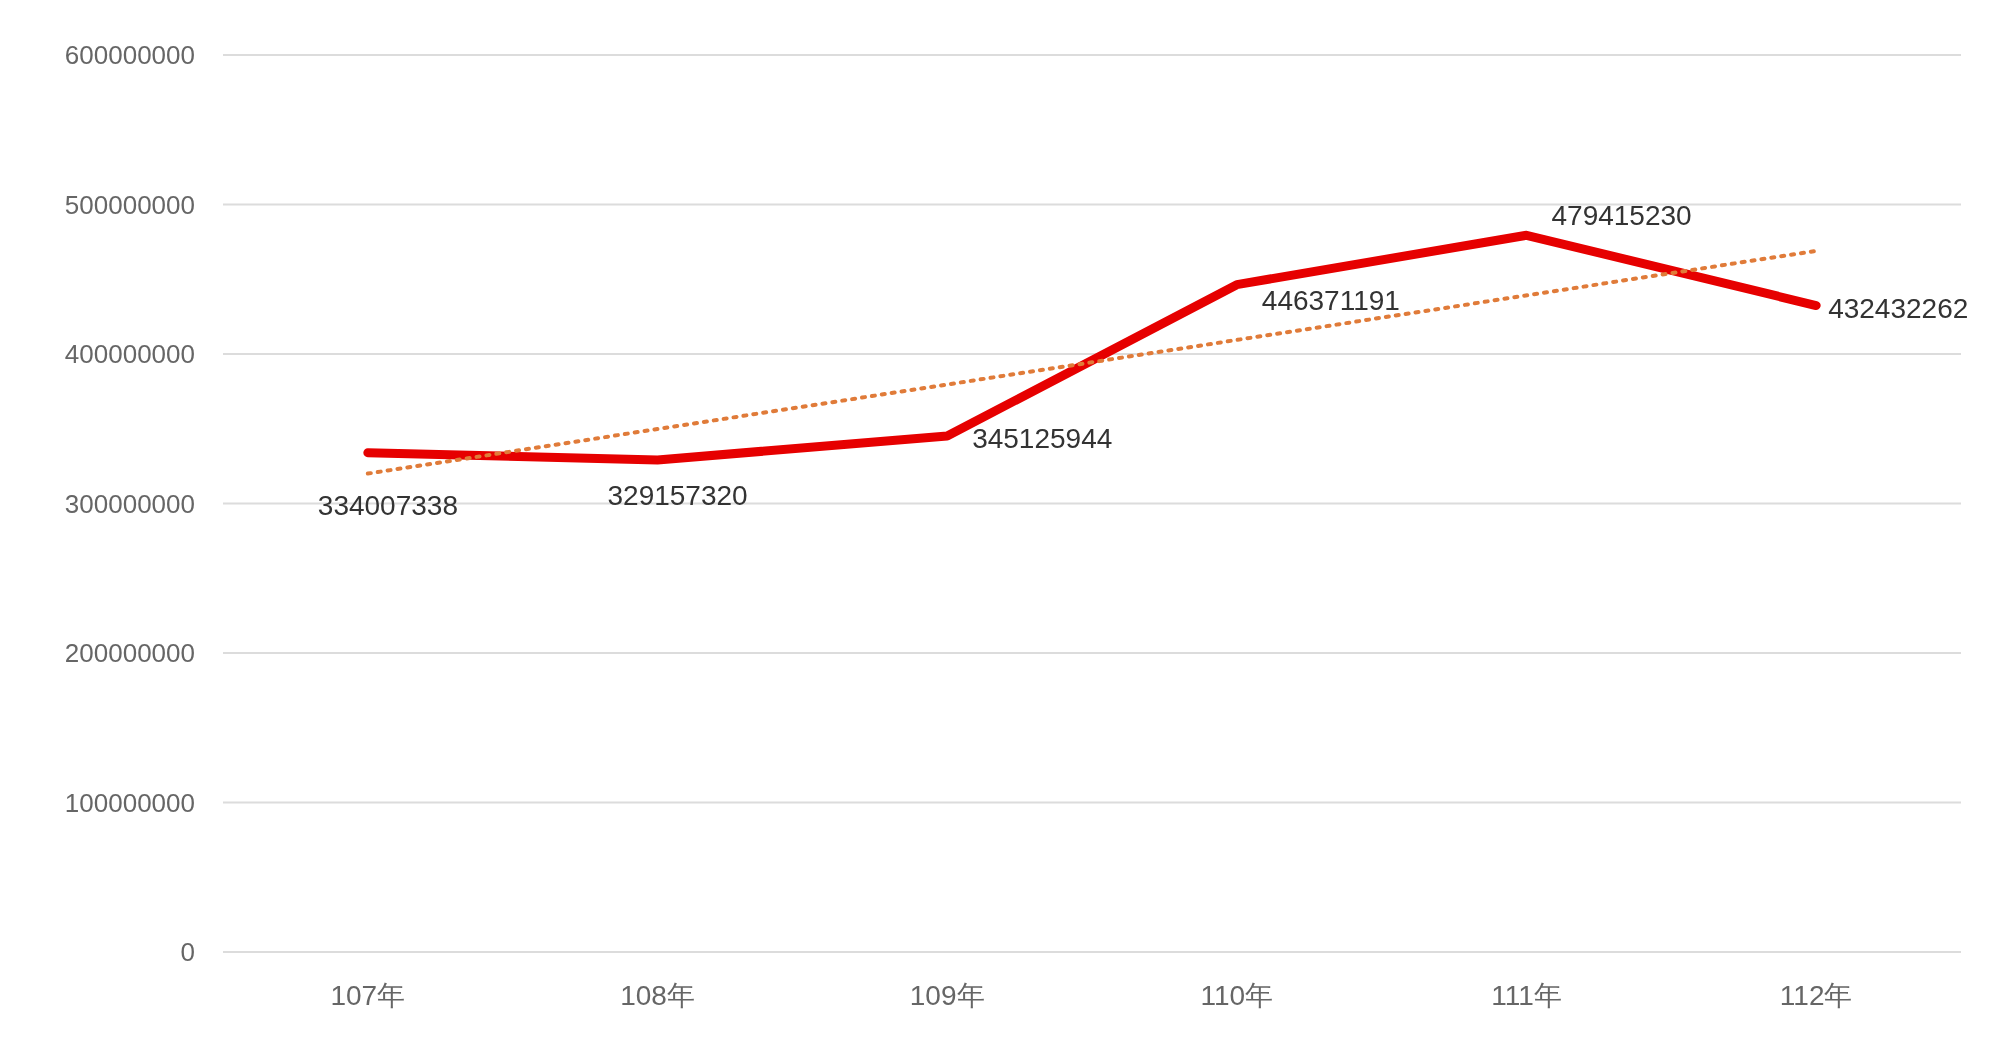 Image resolution: width=1989 pixels, height=1045 pixels. I want to click on y-tick-label: 300000000, so click(129, 503).